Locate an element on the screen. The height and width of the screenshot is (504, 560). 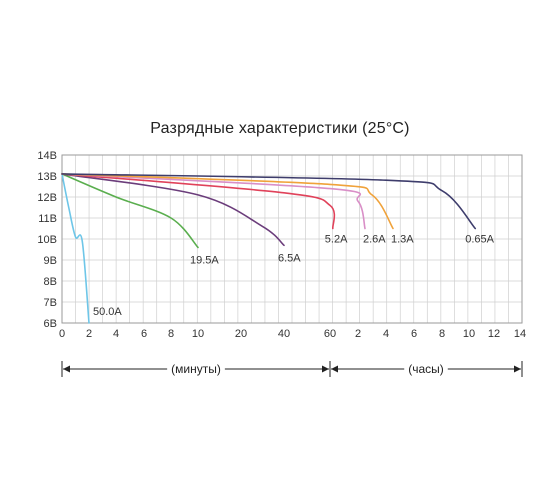
x-unit-label-minutes: (минуты) is located at coordinates (196, 369).